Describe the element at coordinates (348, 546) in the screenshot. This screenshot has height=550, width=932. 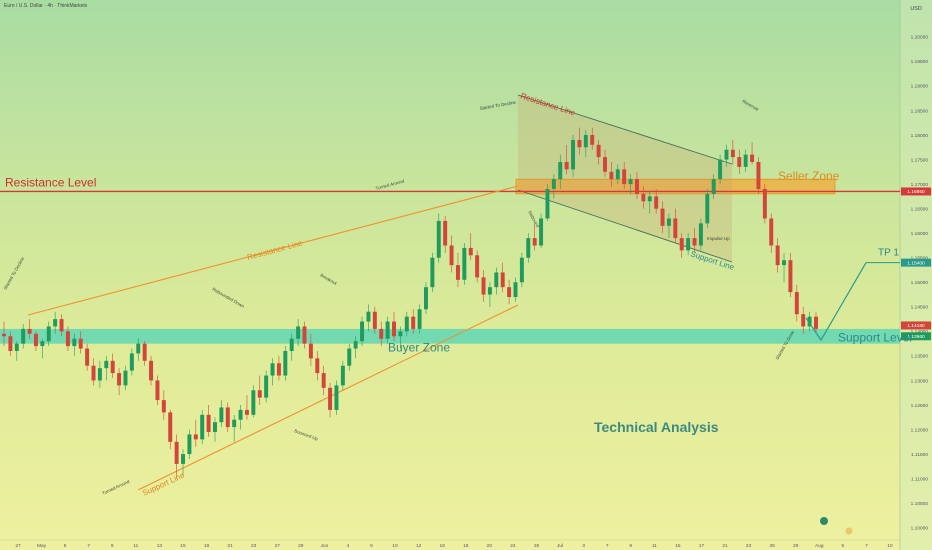
I see `x-tick-label: 4` at that location.